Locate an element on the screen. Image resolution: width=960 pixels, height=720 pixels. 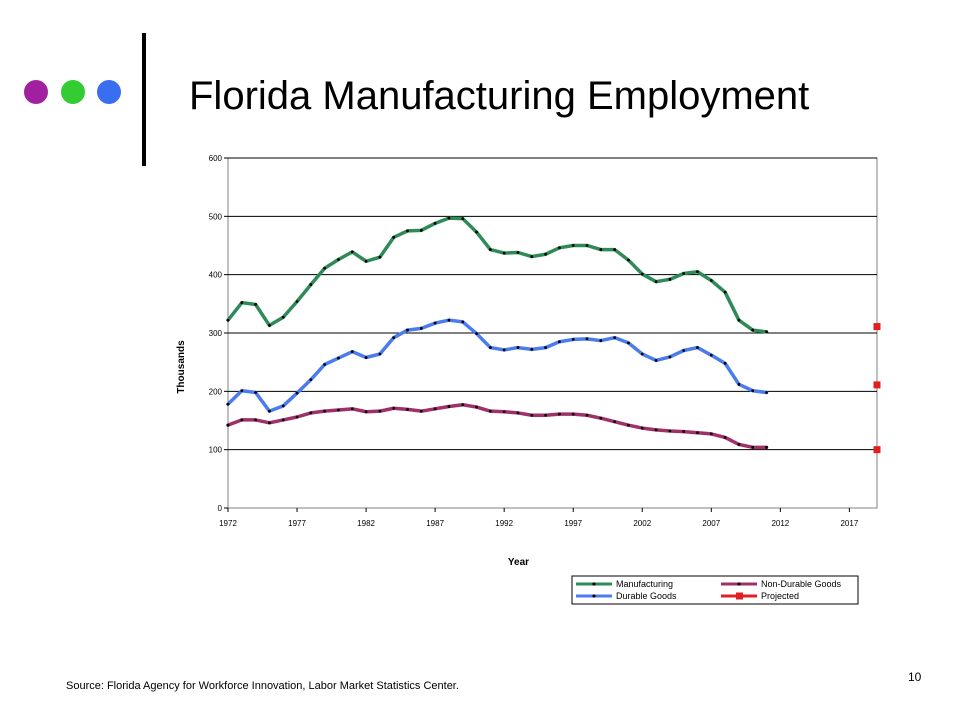
x-tick-label: 2017 is located at coordinates (849, 523).